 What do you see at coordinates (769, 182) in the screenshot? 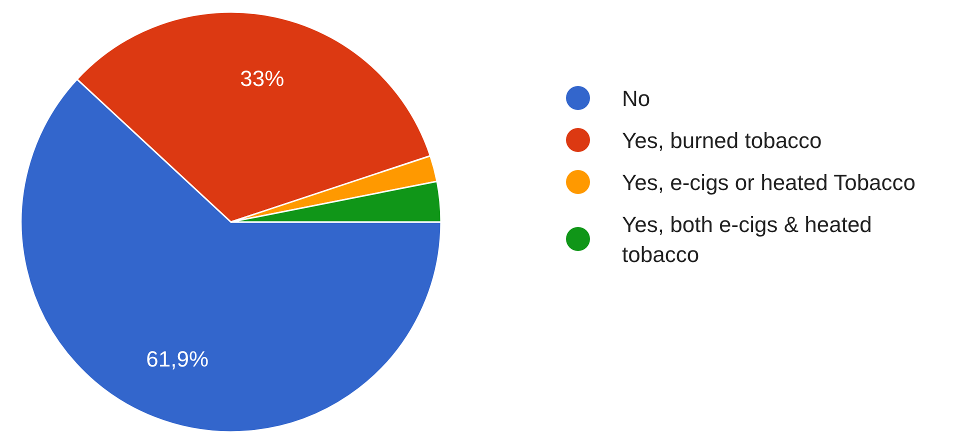
I see `legend-label: Yes, e-cigs or heated Tobacco` at bounding box center [769, 182].